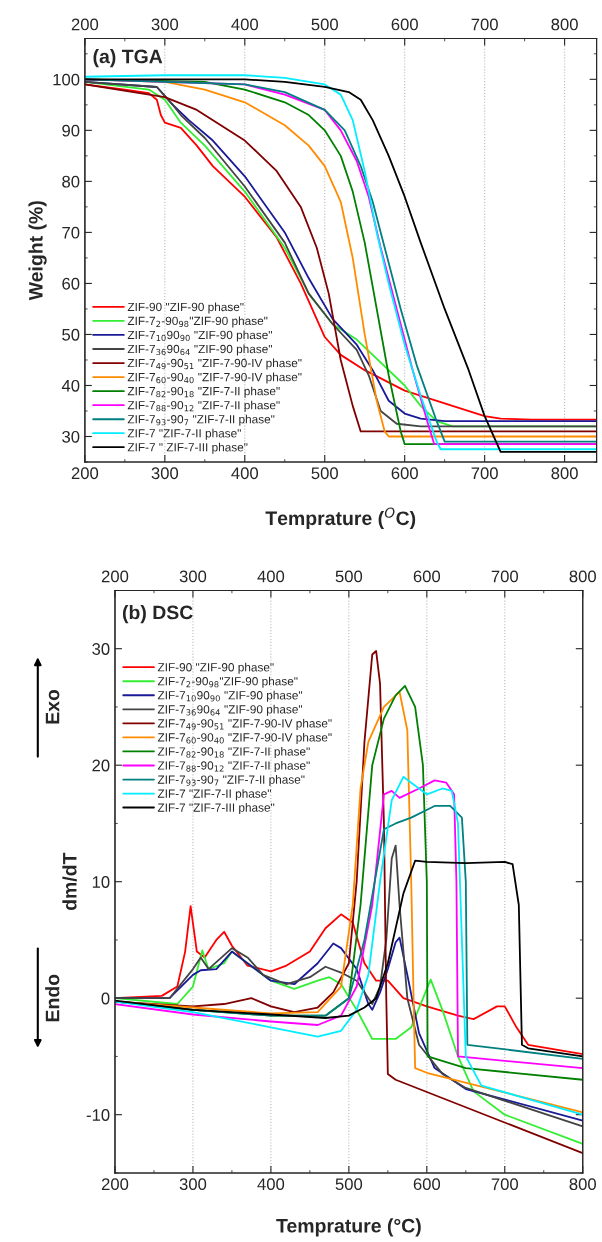 The width and height of the screenshot is (602, 1242). What do you see at coordinates (216, 809) in the screenshot?
I see `legend-label: ZIF-7 "ZIF-7-III phase"` at bounding box center [216, 809].